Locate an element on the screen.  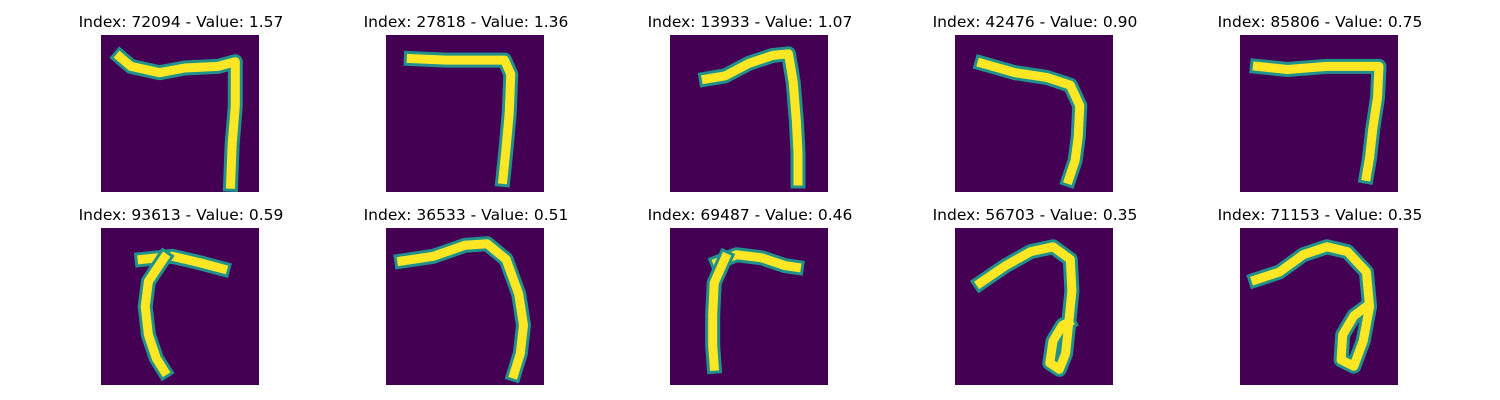
panel-title: Index: 69487 - Value: 0.46 is located at coordinates (750, 215).